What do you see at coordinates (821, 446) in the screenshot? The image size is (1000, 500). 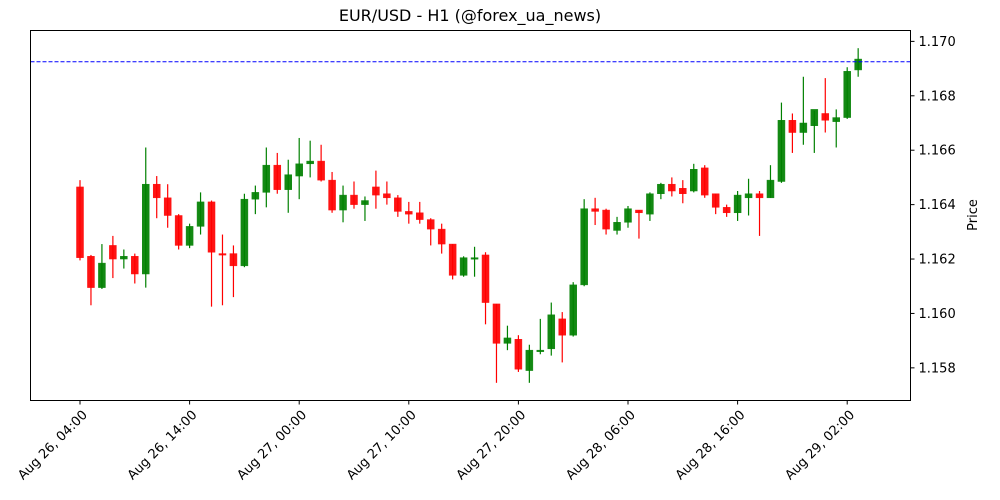 I see `x-tick-label: Aug 29, 02:00` at bounding box center [821, 446].